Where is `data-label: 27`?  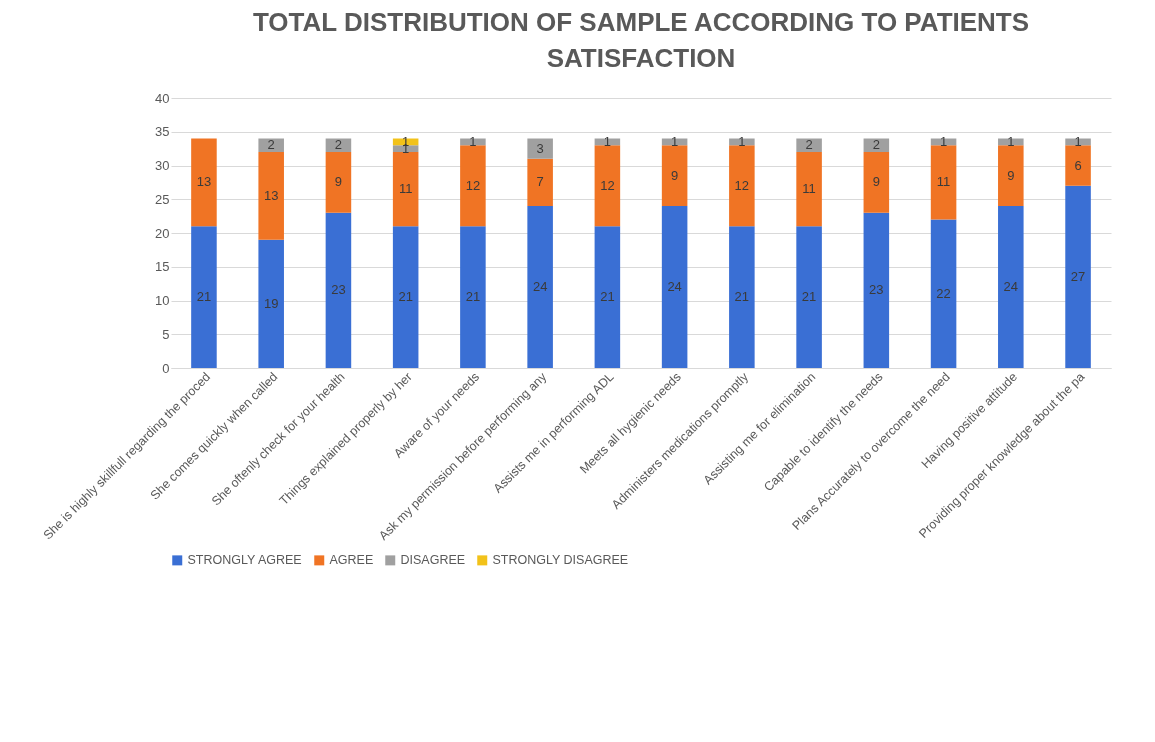
data-label: 27 is located at coordinates (1078, 276).